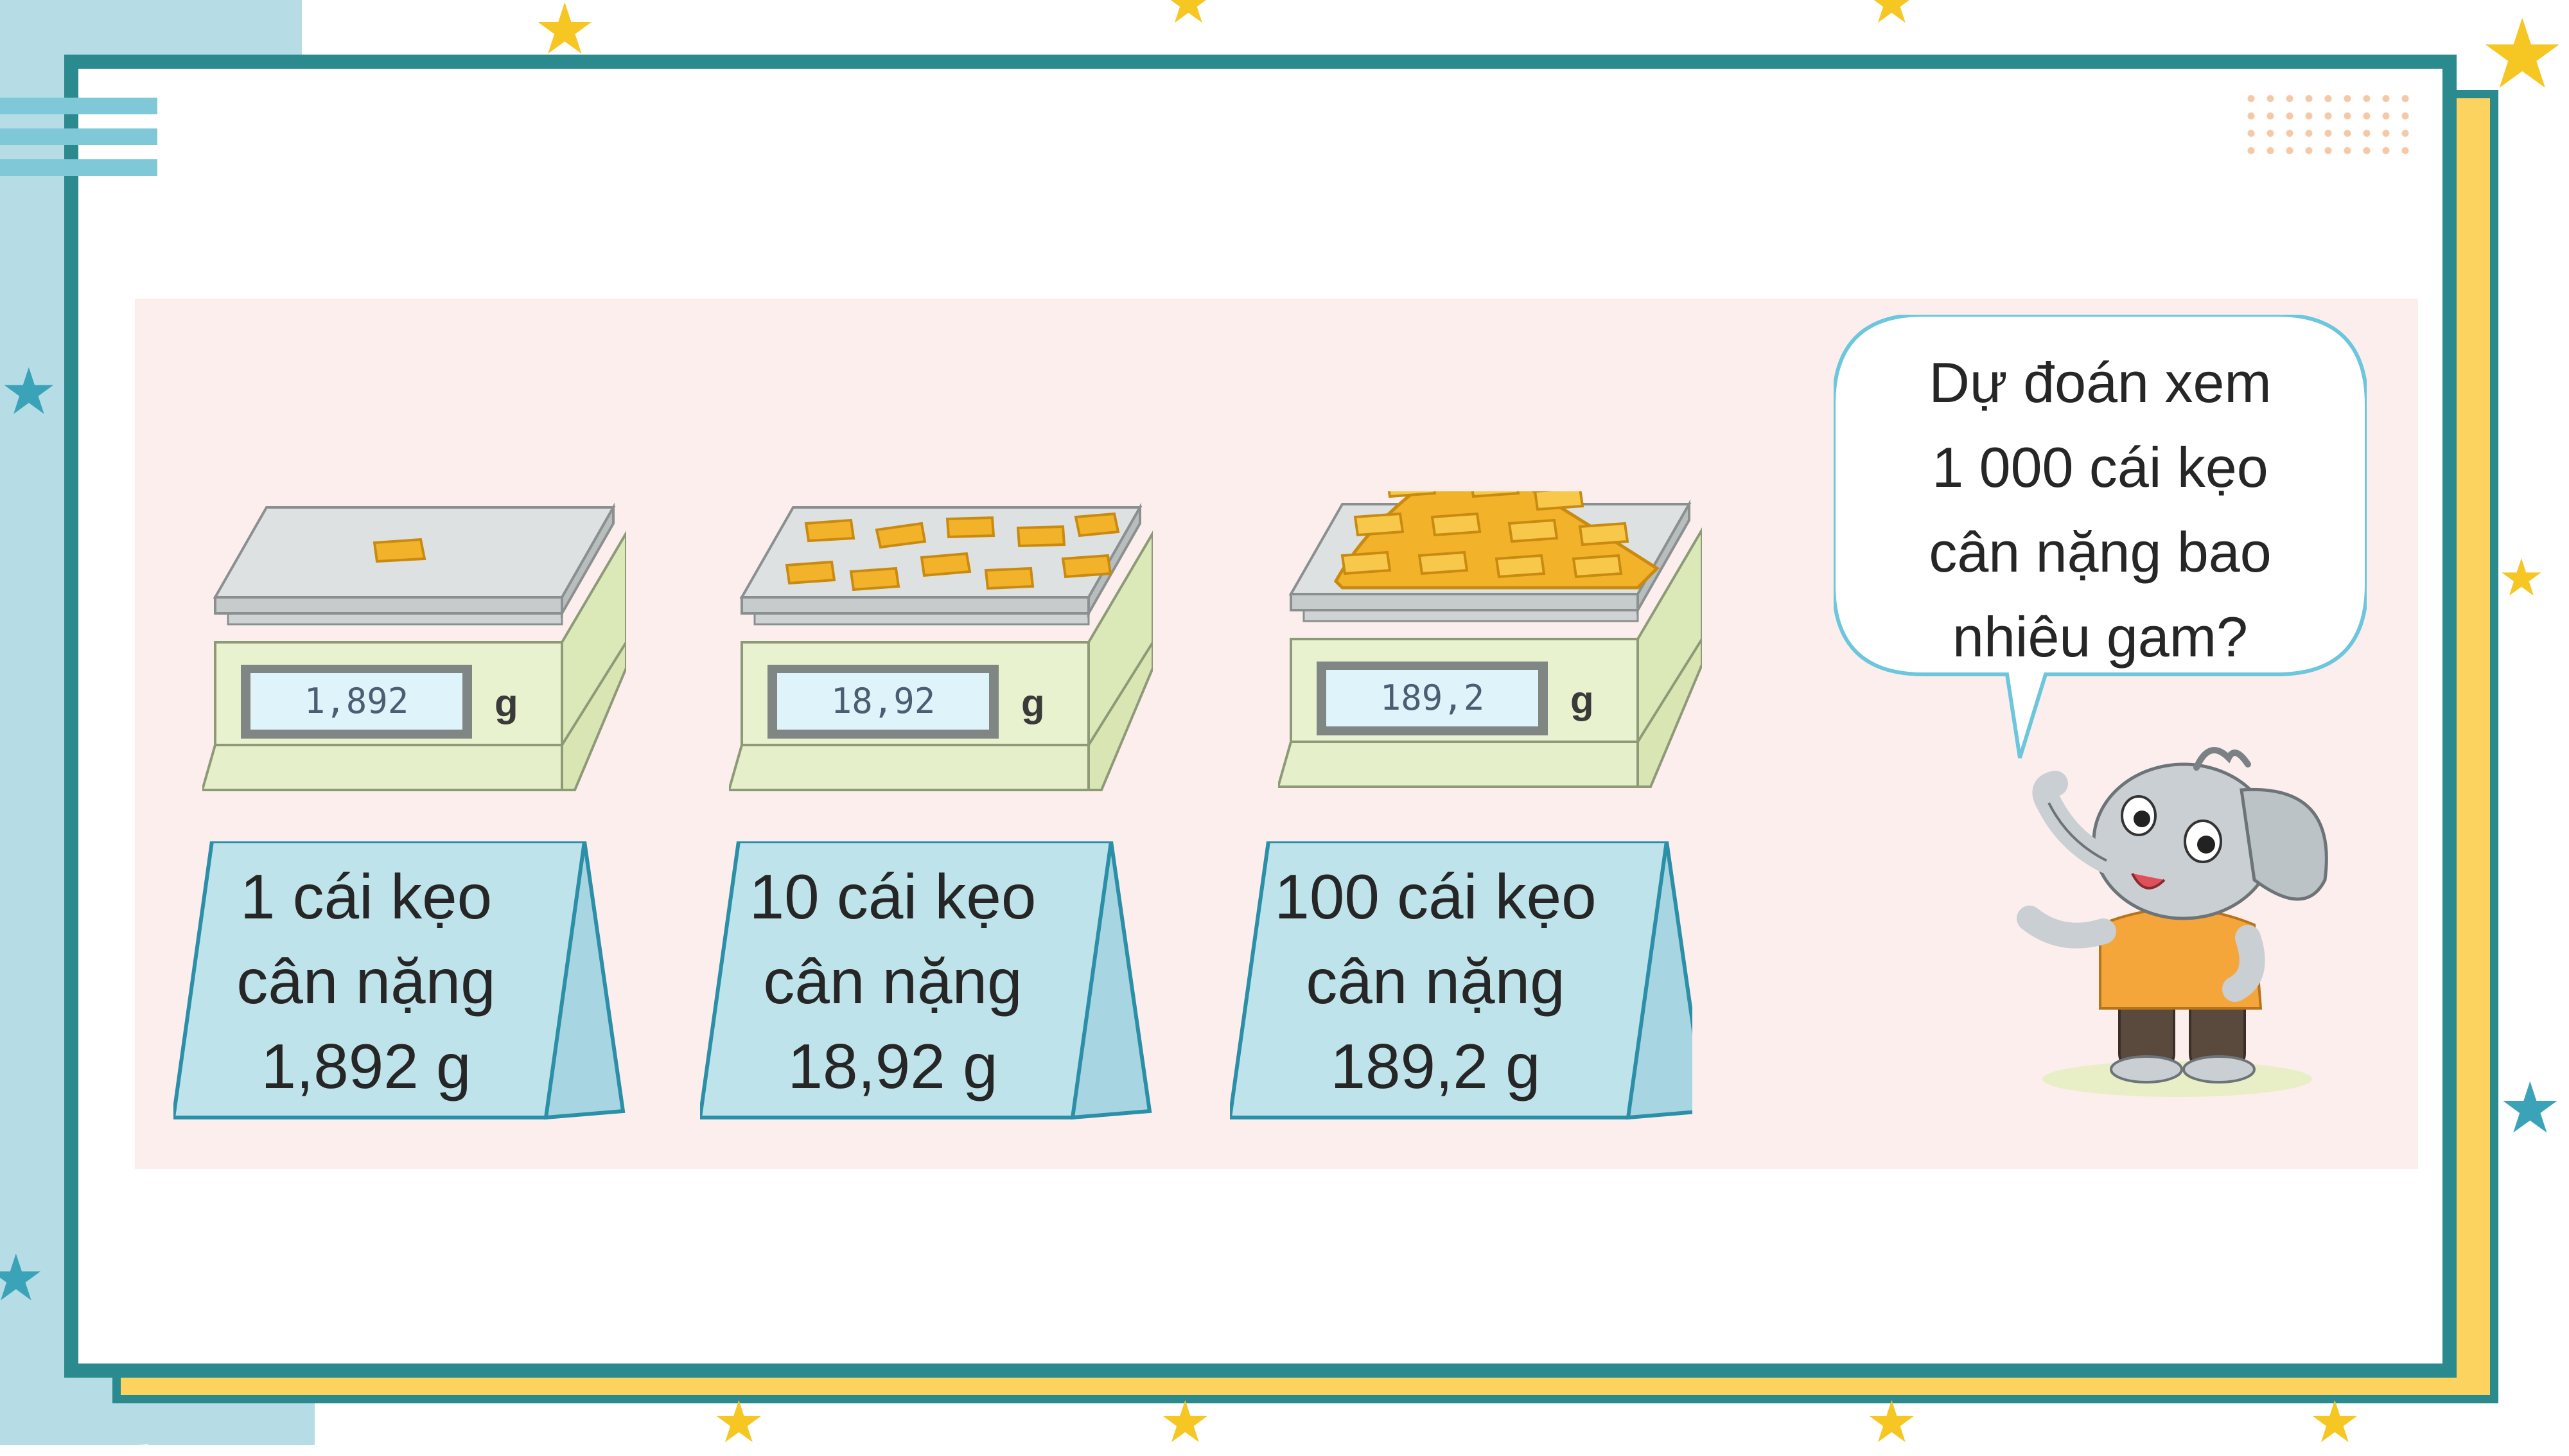  I want to click on scale-display: 18,92, so click(883, 701).